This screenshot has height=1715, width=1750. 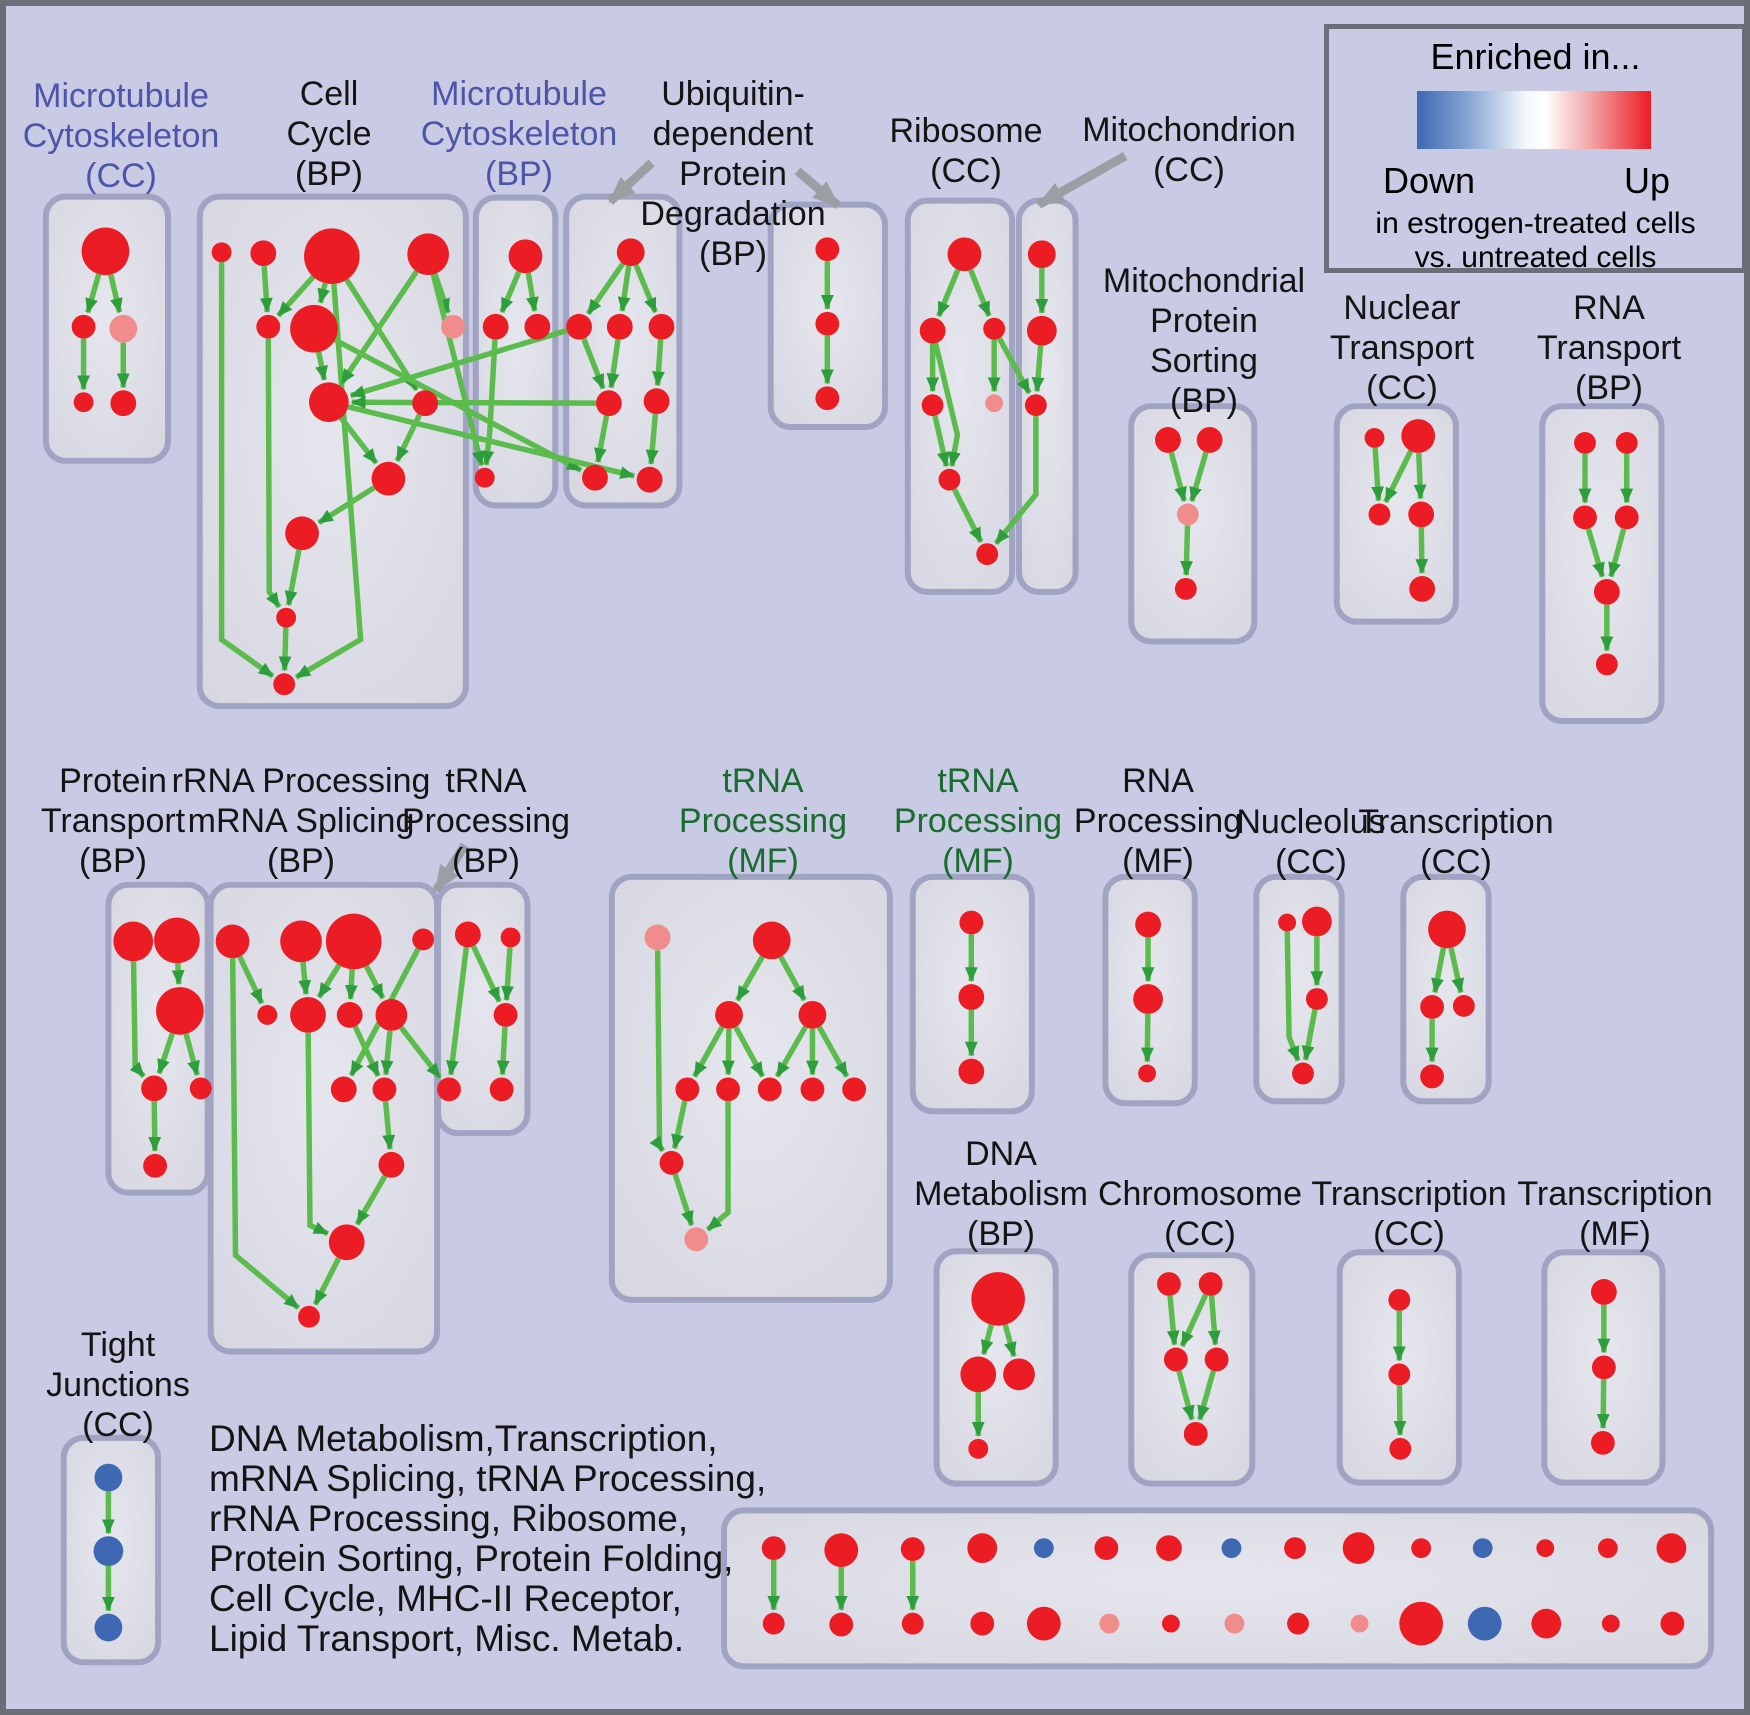 What do you see at coordinates (501, 1089) in the screenshot?
I see `node-tb5-red` at bounding box center [501, 1089].